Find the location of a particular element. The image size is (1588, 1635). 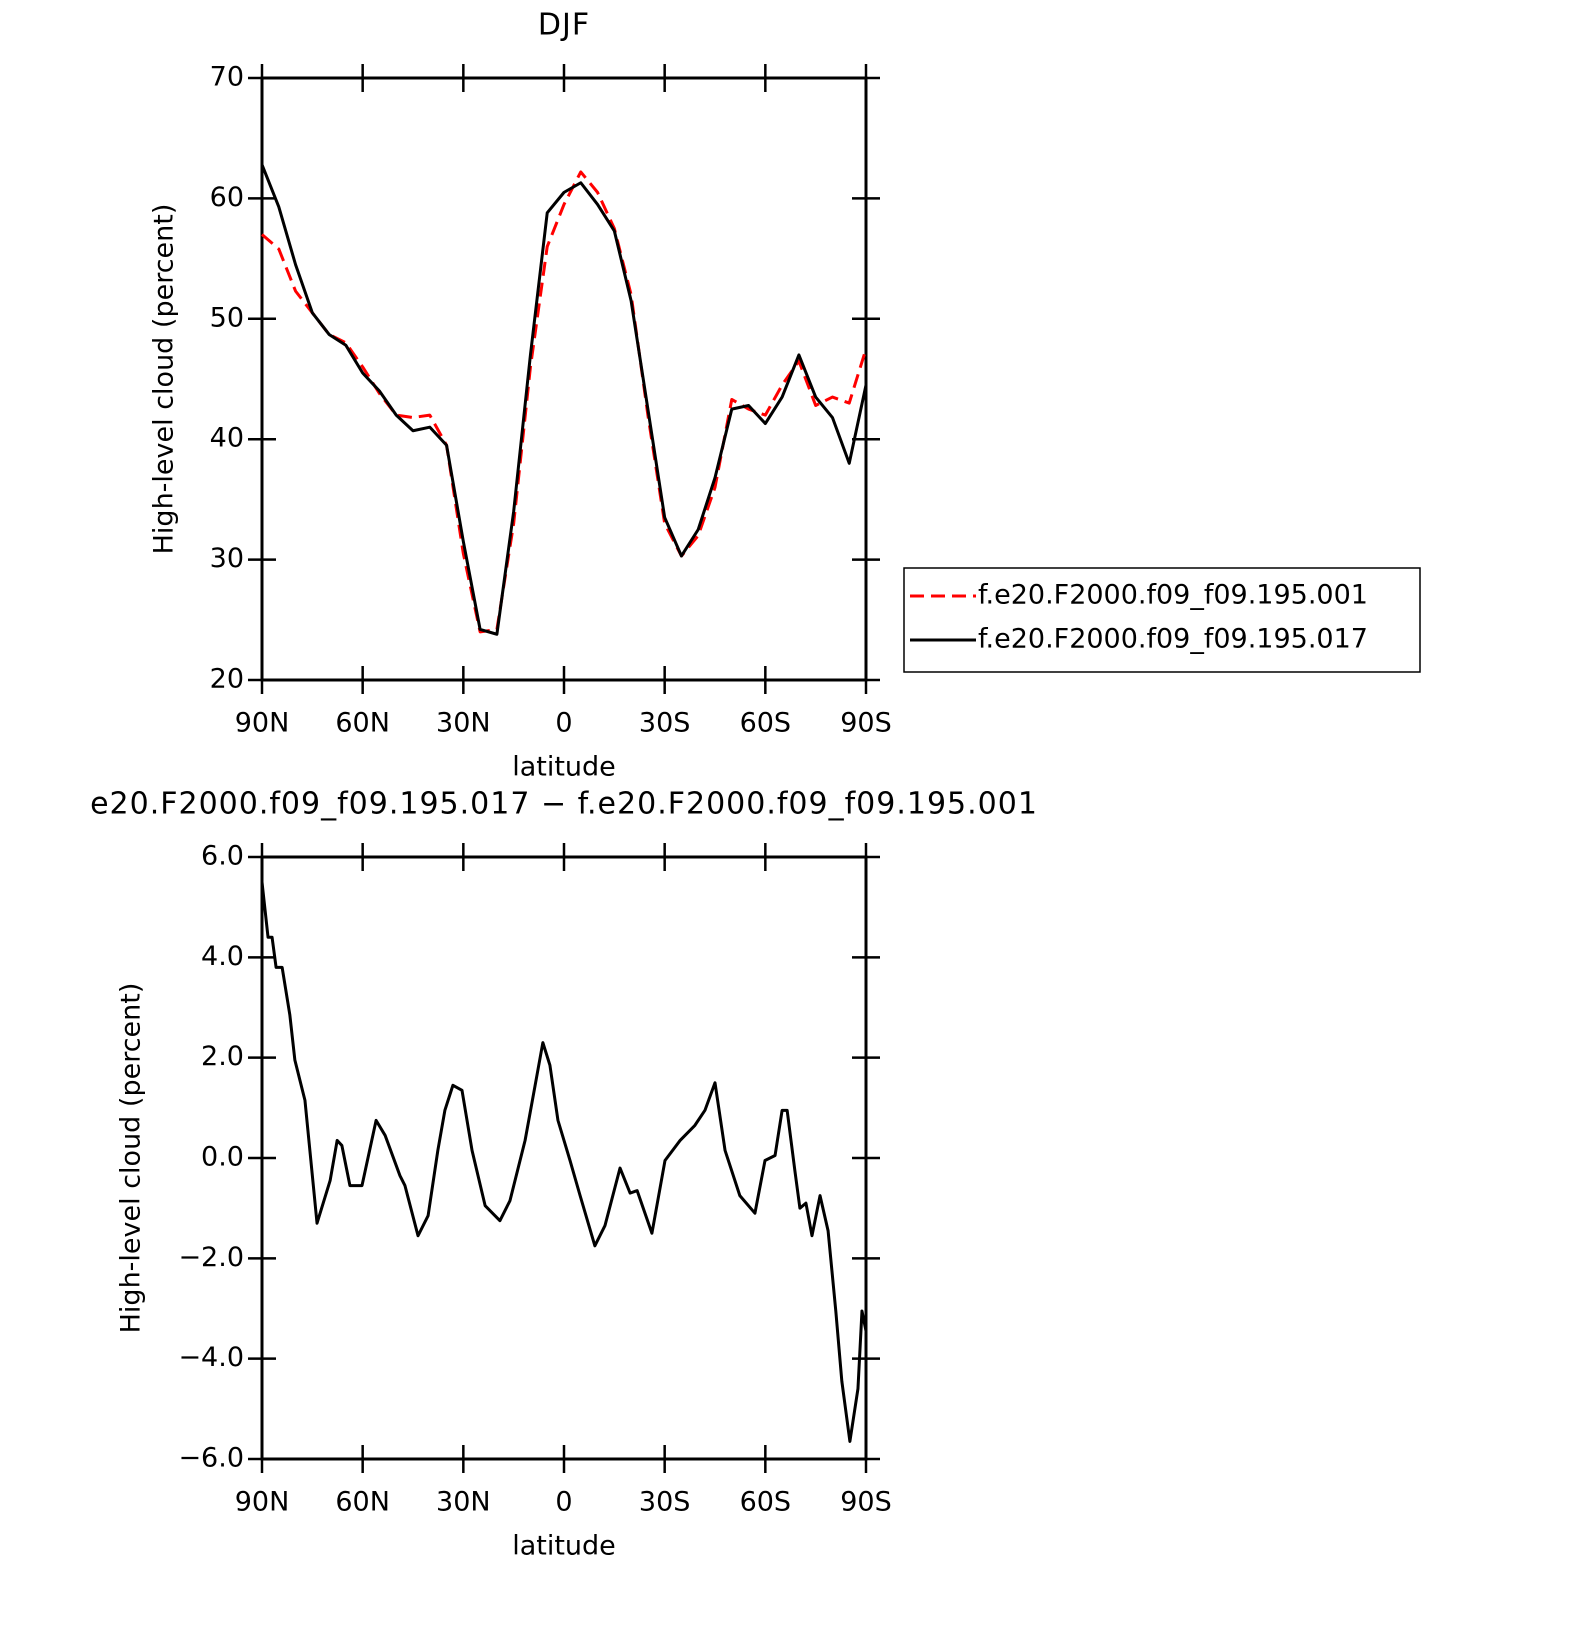

y-tick-label: 6.0 is located at coordinates (222, 856).